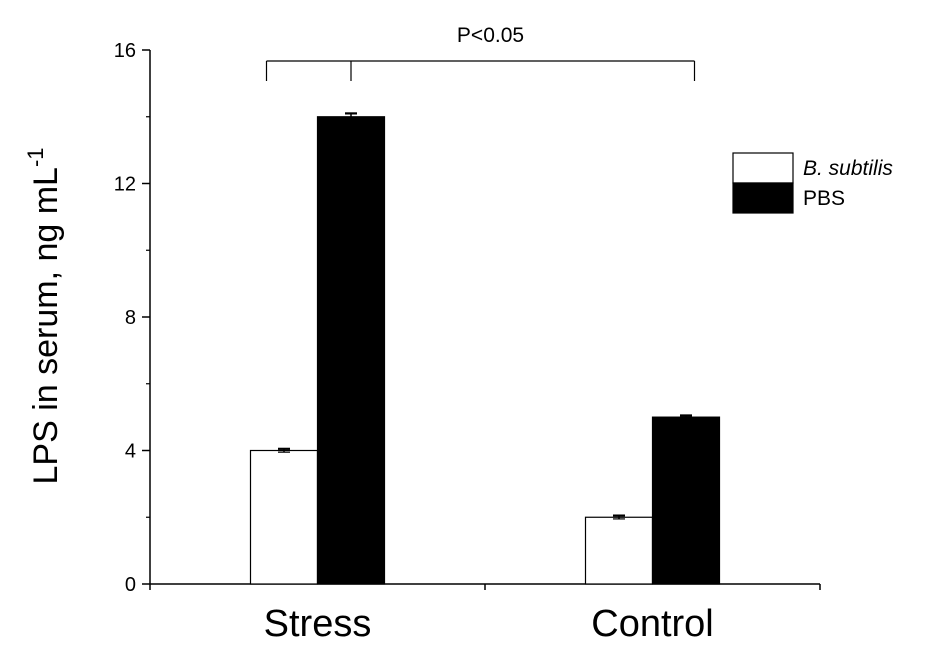 This screenshot has height=666, width=941. I want to click on x-axis: Stress Control, so click(485, 614).